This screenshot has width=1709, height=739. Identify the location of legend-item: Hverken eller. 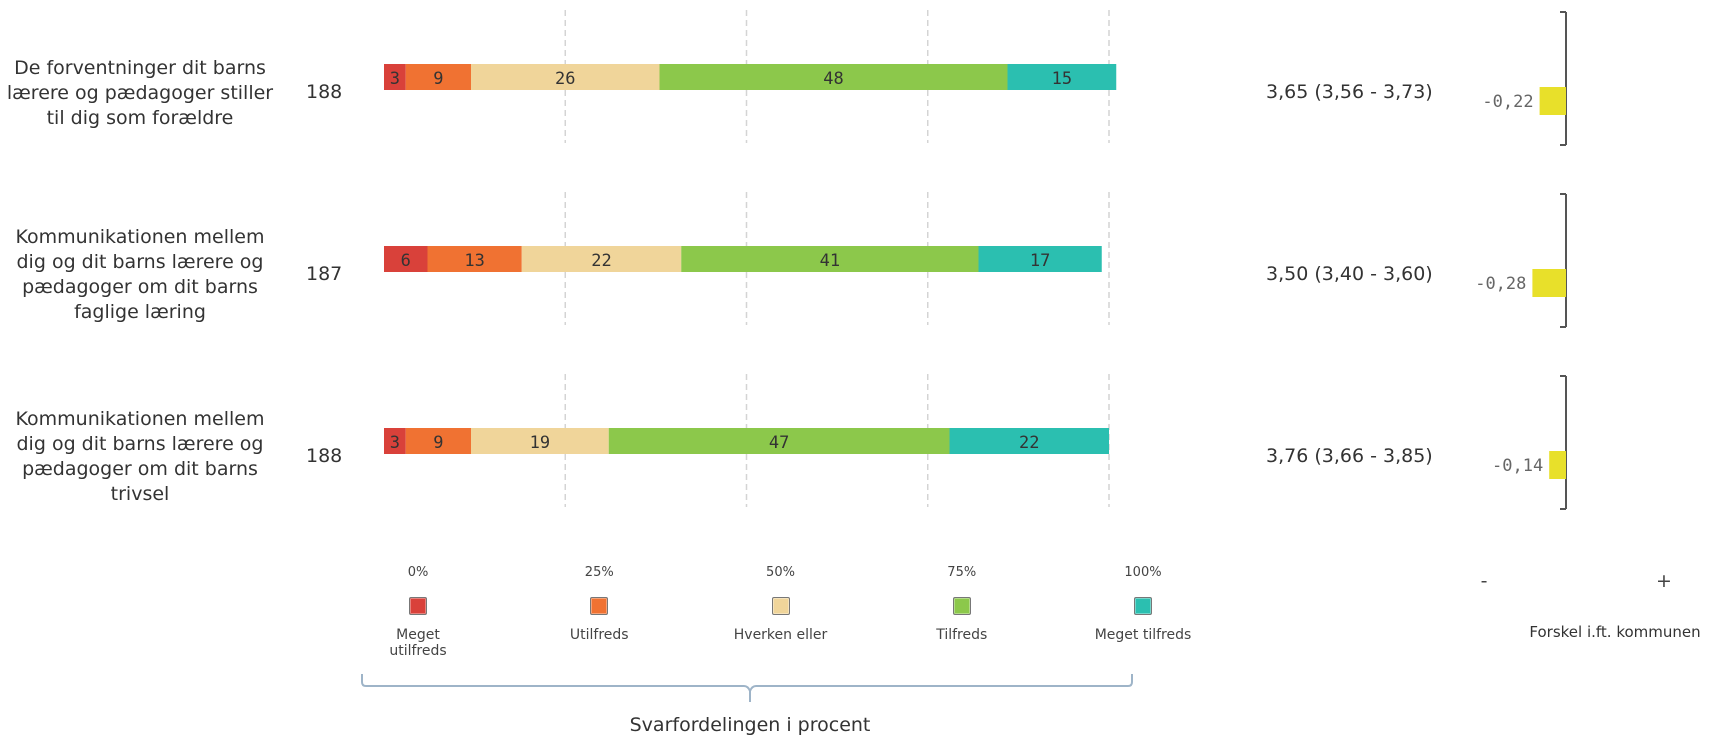
(781, 620).